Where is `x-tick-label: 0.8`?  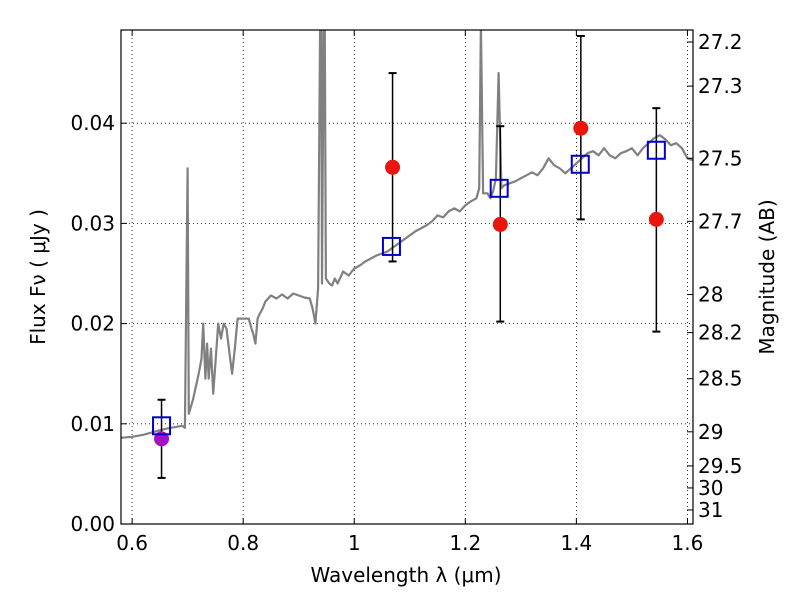
x-tick-label: 0.8 is located at coordinates (243, 543).